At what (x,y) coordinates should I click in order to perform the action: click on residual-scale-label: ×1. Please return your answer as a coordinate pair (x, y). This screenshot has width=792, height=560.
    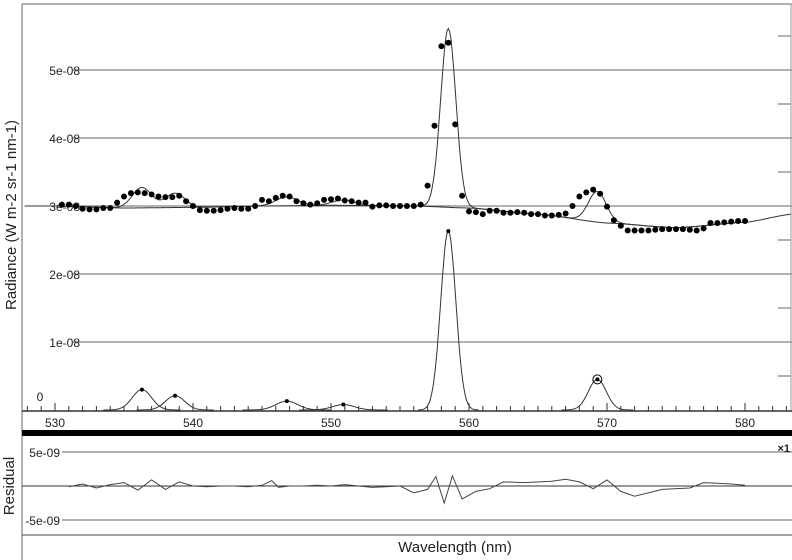
    Looking at the image, I should click on (783, 449).